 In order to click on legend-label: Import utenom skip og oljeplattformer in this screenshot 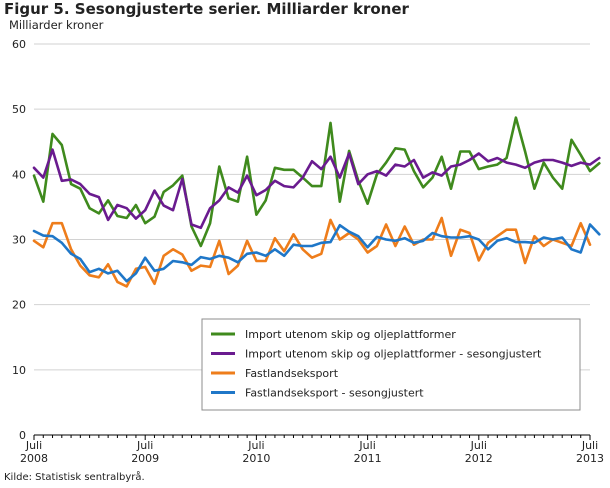, I will do `click(350, 334)`.